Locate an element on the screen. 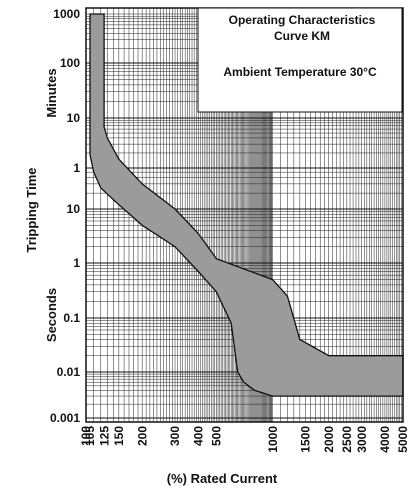 Image resolution: width=417 pixels, height=490 pixels. y-tick-label-seconds: 0.001 is located at coordinates (65, 418).